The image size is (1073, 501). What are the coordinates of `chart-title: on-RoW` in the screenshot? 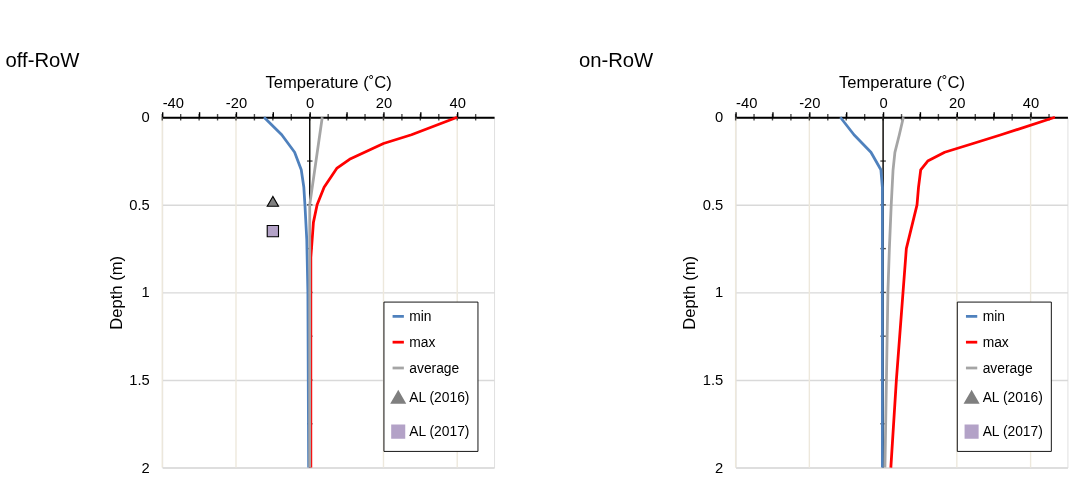 It's located at (616, 59).